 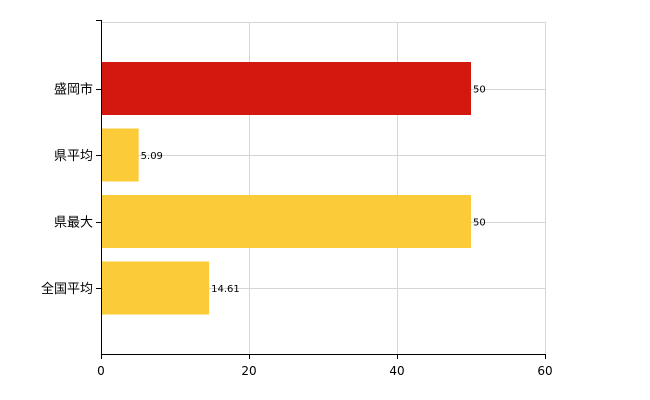 What do you see at coordinates (396, 371) in the screenshot?
I see `x-tick-label: 40` at bounding box center [396, 371].